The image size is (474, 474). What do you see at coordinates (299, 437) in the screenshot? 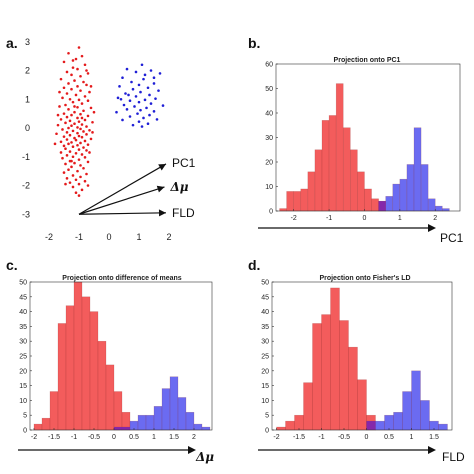
I see `x-tick-label: -1.5` at bounding box center [299, 437].